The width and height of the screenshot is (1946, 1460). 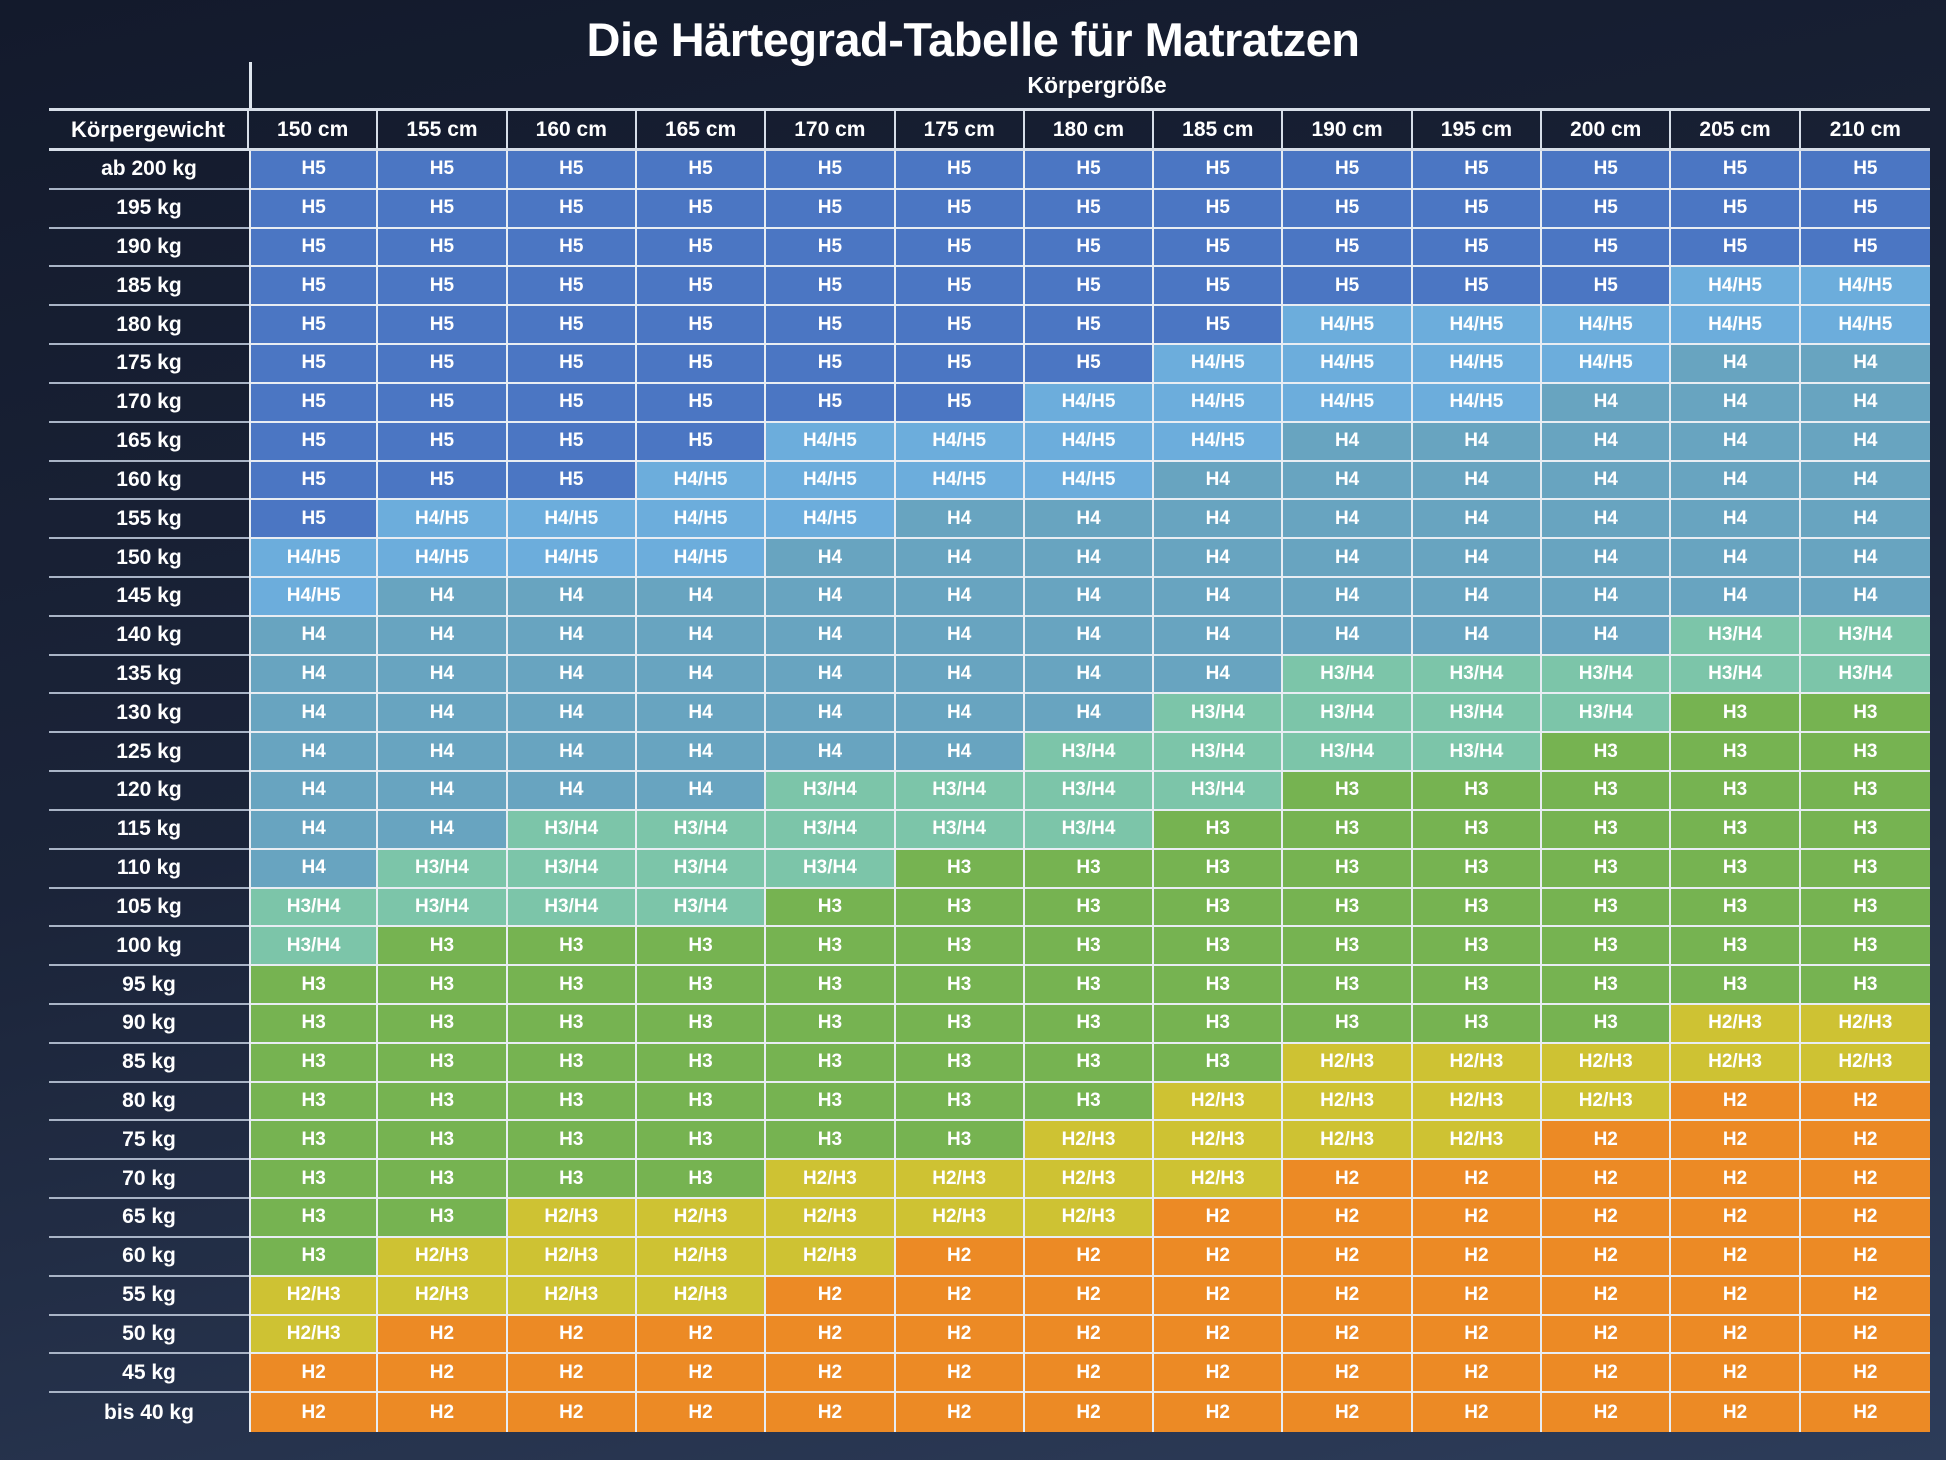 What do you see at coordinates (149, 675) in the screenshot?
I see `row-label: 135 kg` at bounding box center [149, 675].